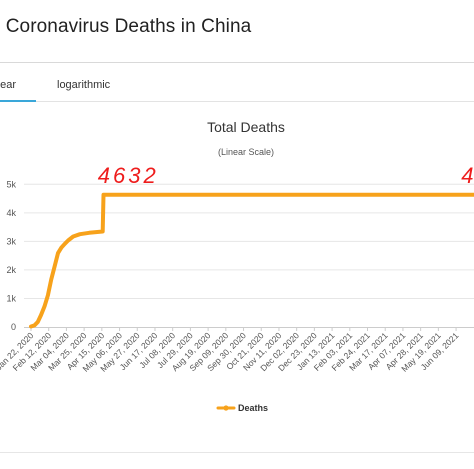 The image size is (474, 469). I want to click on y-tick-label: 3k, so click(11, 241).